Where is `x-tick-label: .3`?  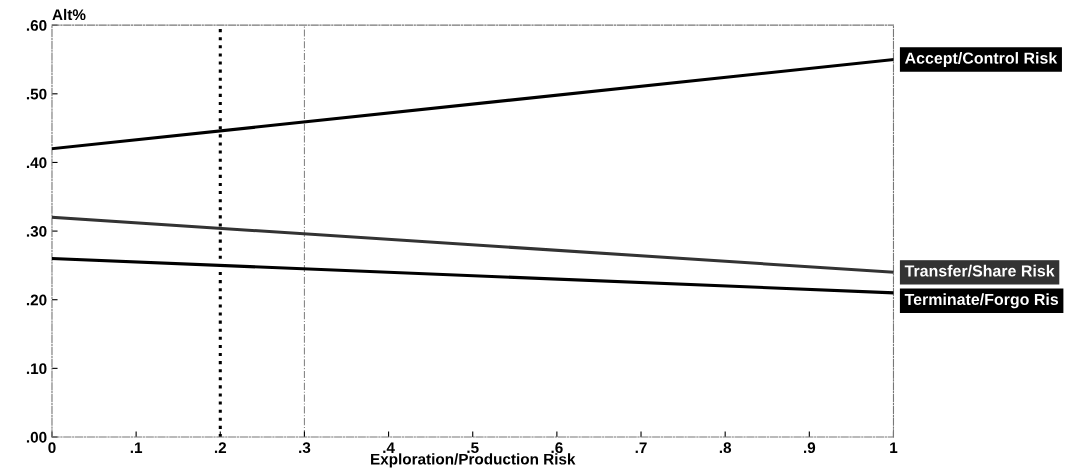 x-tick-label: .3 is located at coordinates (305, 448).